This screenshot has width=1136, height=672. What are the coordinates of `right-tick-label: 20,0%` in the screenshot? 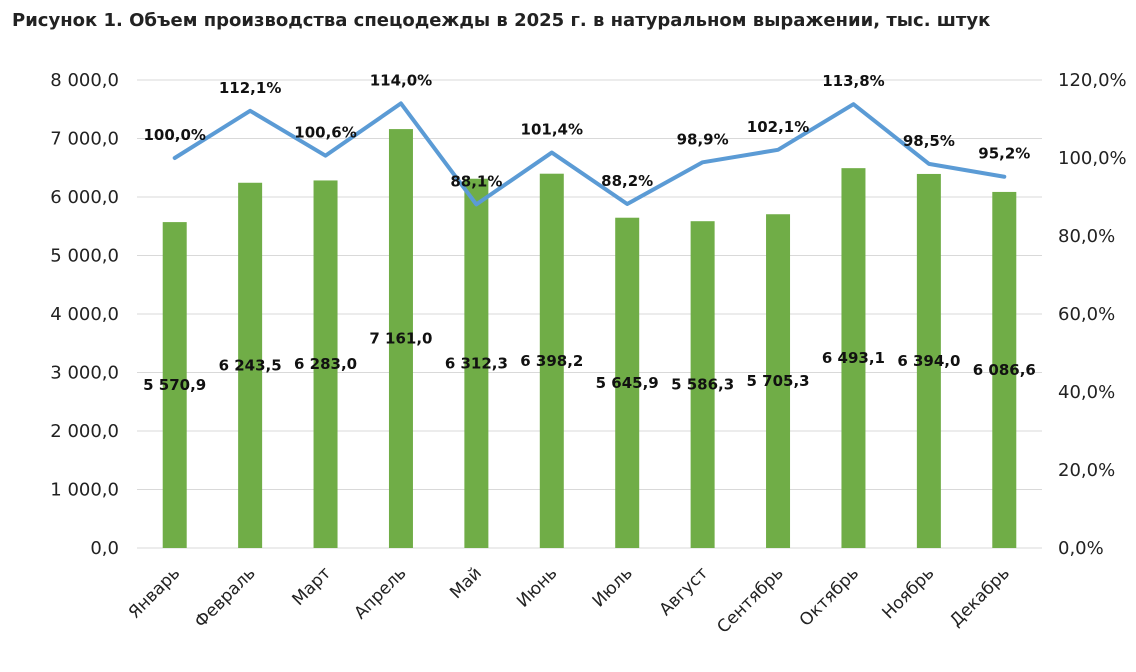 It's located at (1086, 470).